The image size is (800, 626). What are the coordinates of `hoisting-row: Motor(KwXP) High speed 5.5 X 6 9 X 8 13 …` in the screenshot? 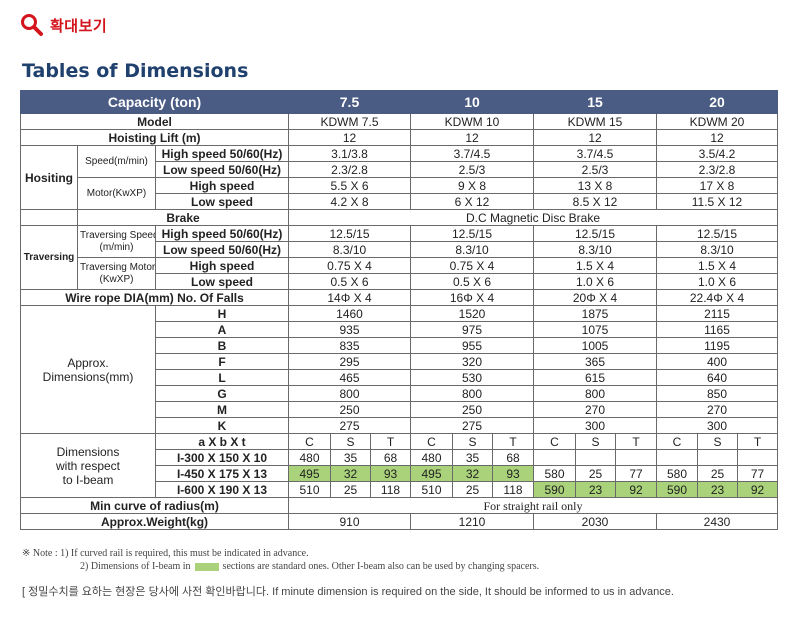 It's located at (399, 193).